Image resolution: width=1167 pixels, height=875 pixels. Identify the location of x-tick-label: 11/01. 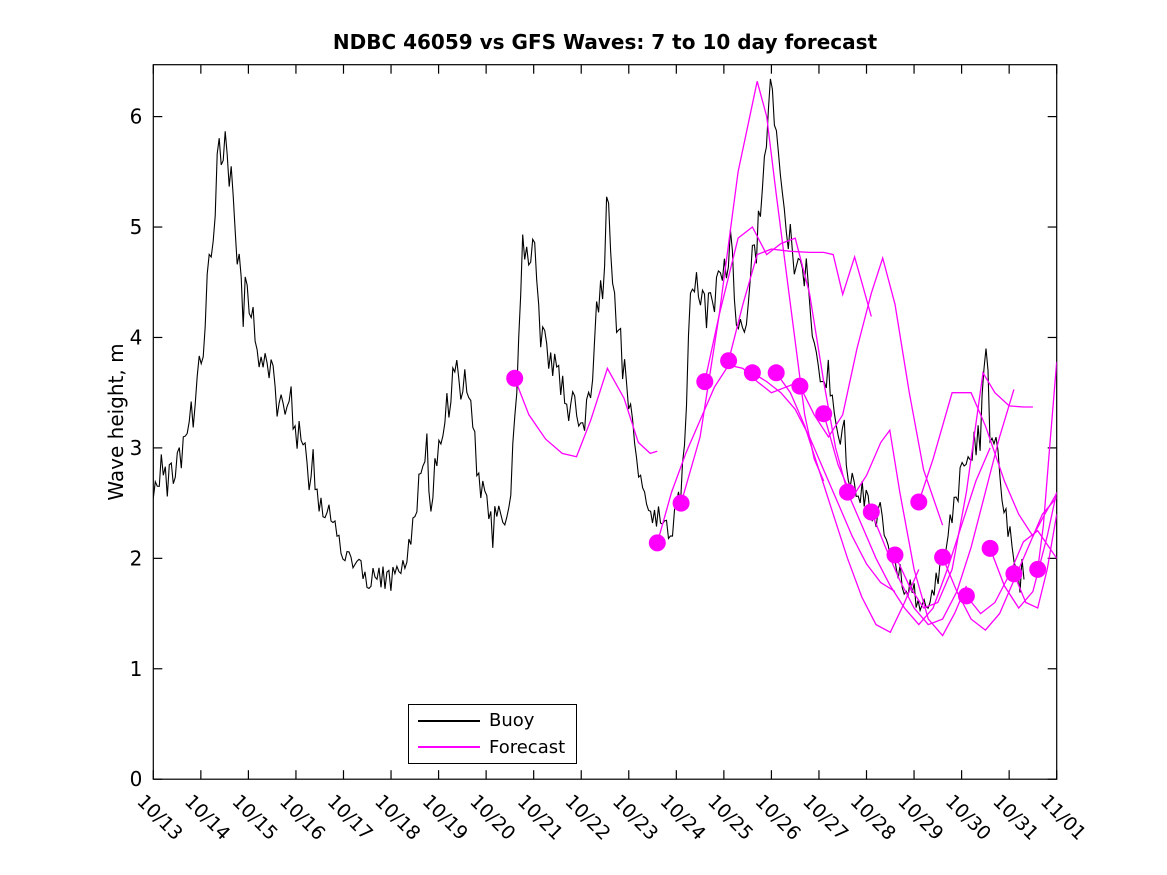
(1063, 818).